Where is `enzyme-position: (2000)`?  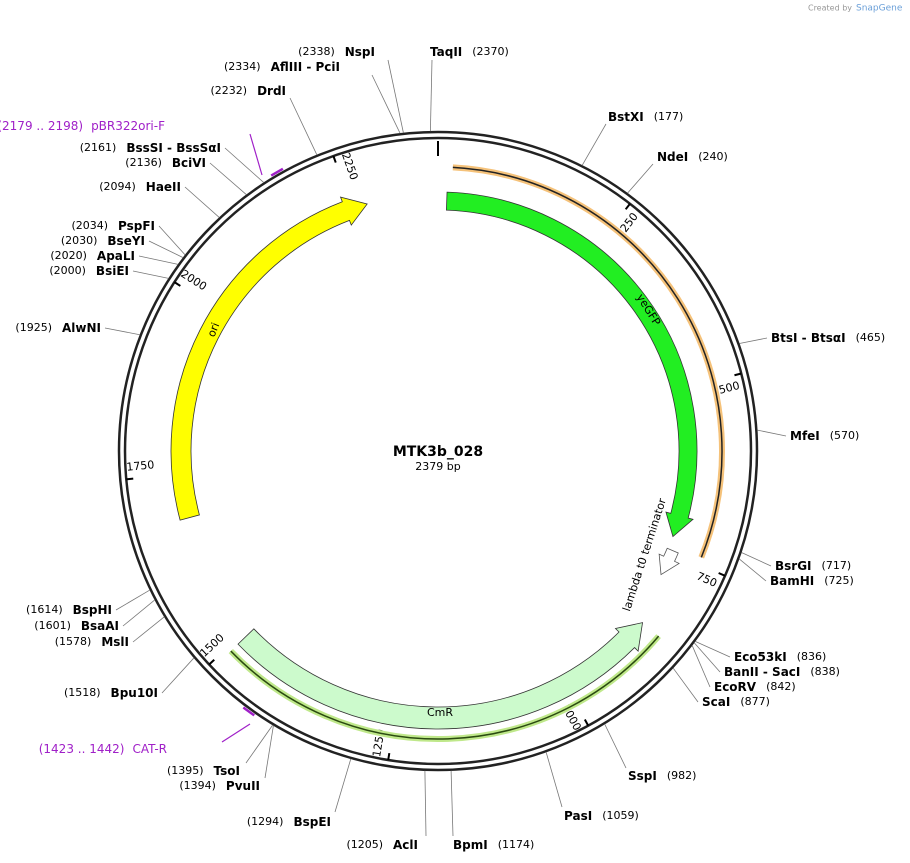
enzyme-position: (2000) is located at coordinates (67, 270).